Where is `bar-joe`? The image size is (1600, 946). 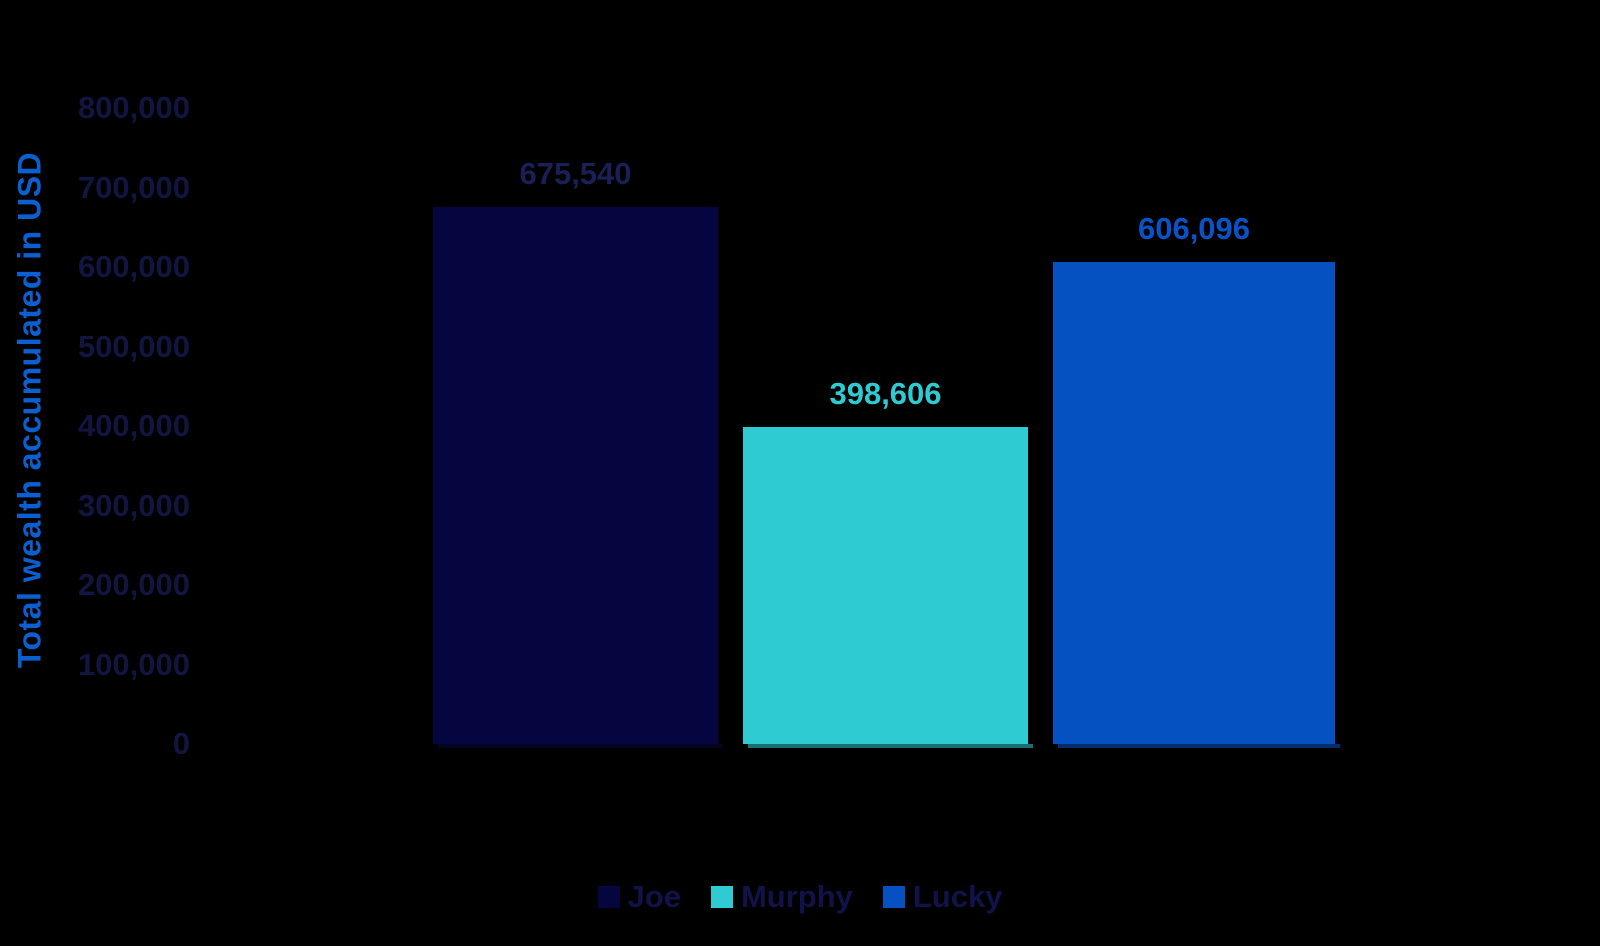
bar-joe is located at coordinates (575, 475).